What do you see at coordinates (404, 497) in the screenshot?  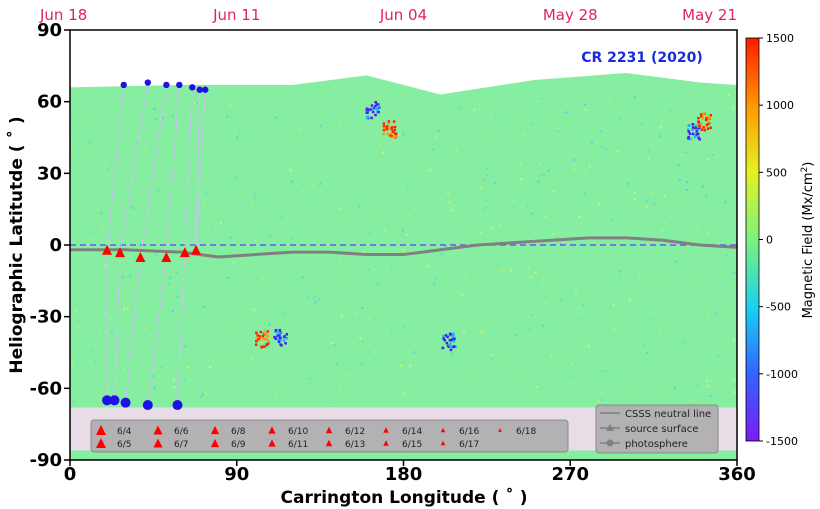 I see `x-axis-title: Carrington Longitude ( ˚ )` at bounding box center [404, 497].